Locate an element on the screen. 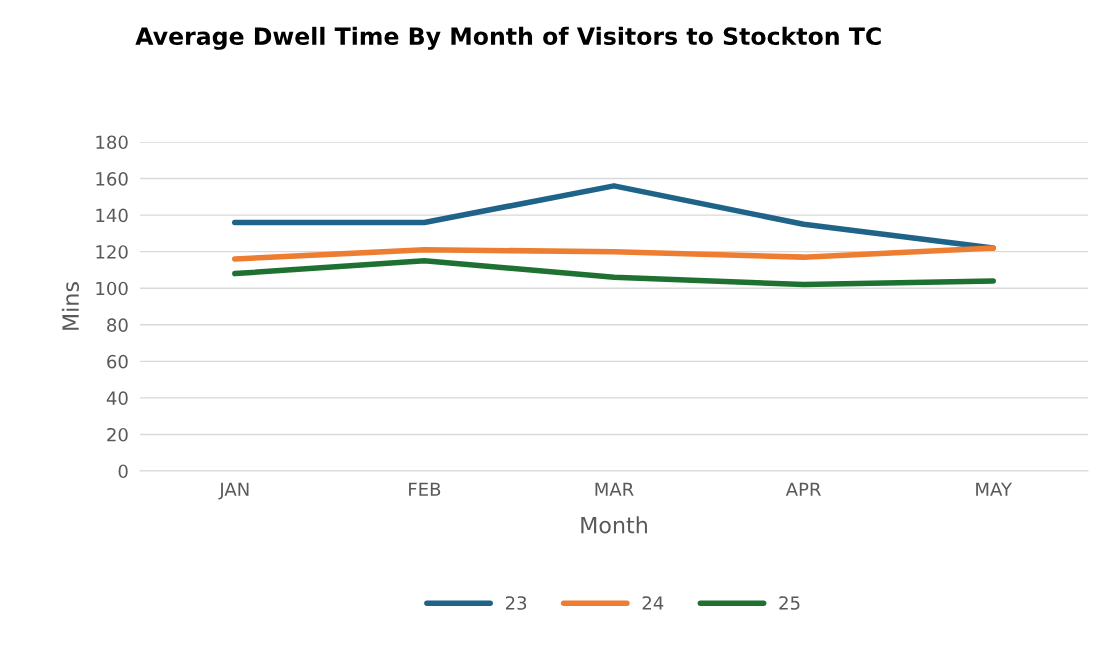 This screenshot has width=1117, height=652. legend-label: 23 is located at coordinates (516, 603).